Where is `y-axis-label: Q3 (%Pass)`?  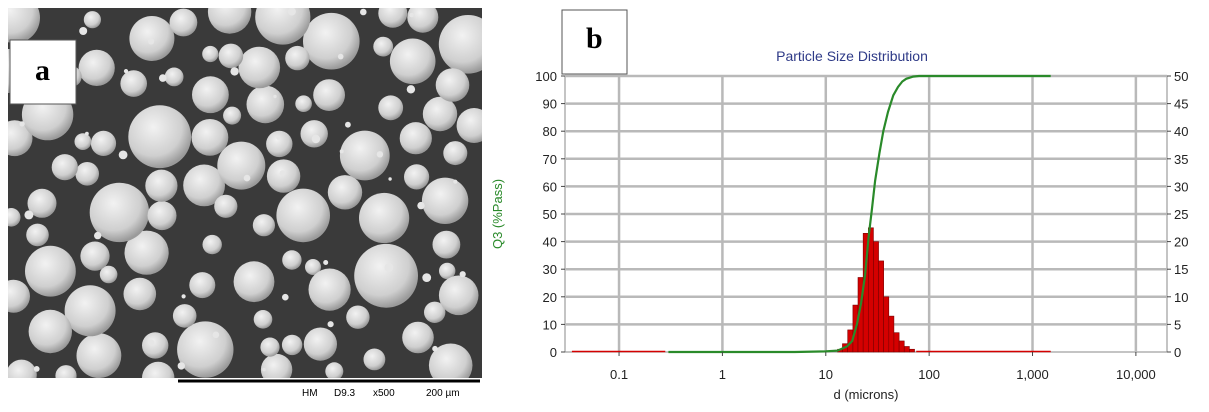
y-axis-label: Q3 (%Pass) is located at coordinates (497, 214).